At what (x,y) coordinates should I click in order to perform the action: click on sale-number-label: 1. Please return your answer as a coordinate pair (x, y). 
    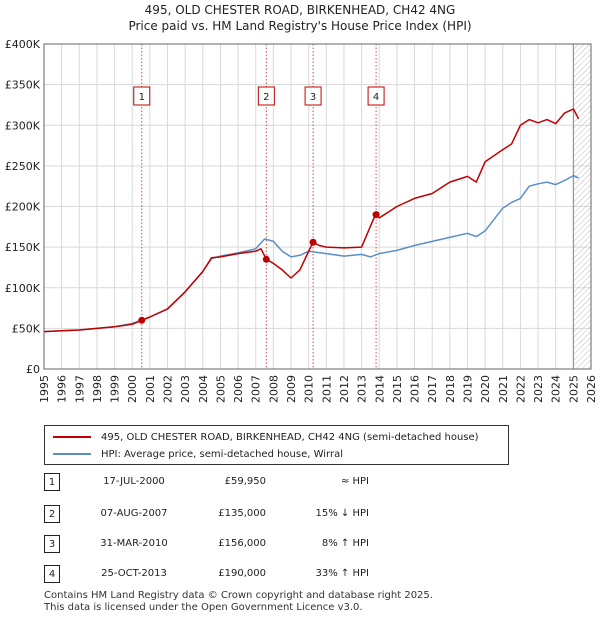
    Looking at the image, I should click on (142, 97).